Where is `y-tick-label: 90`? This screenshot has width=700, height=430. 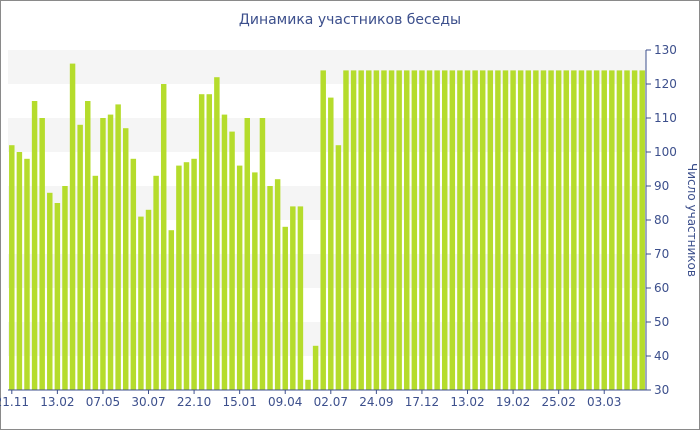 y-tick-label: 90 is located at coordinates (661, 186).